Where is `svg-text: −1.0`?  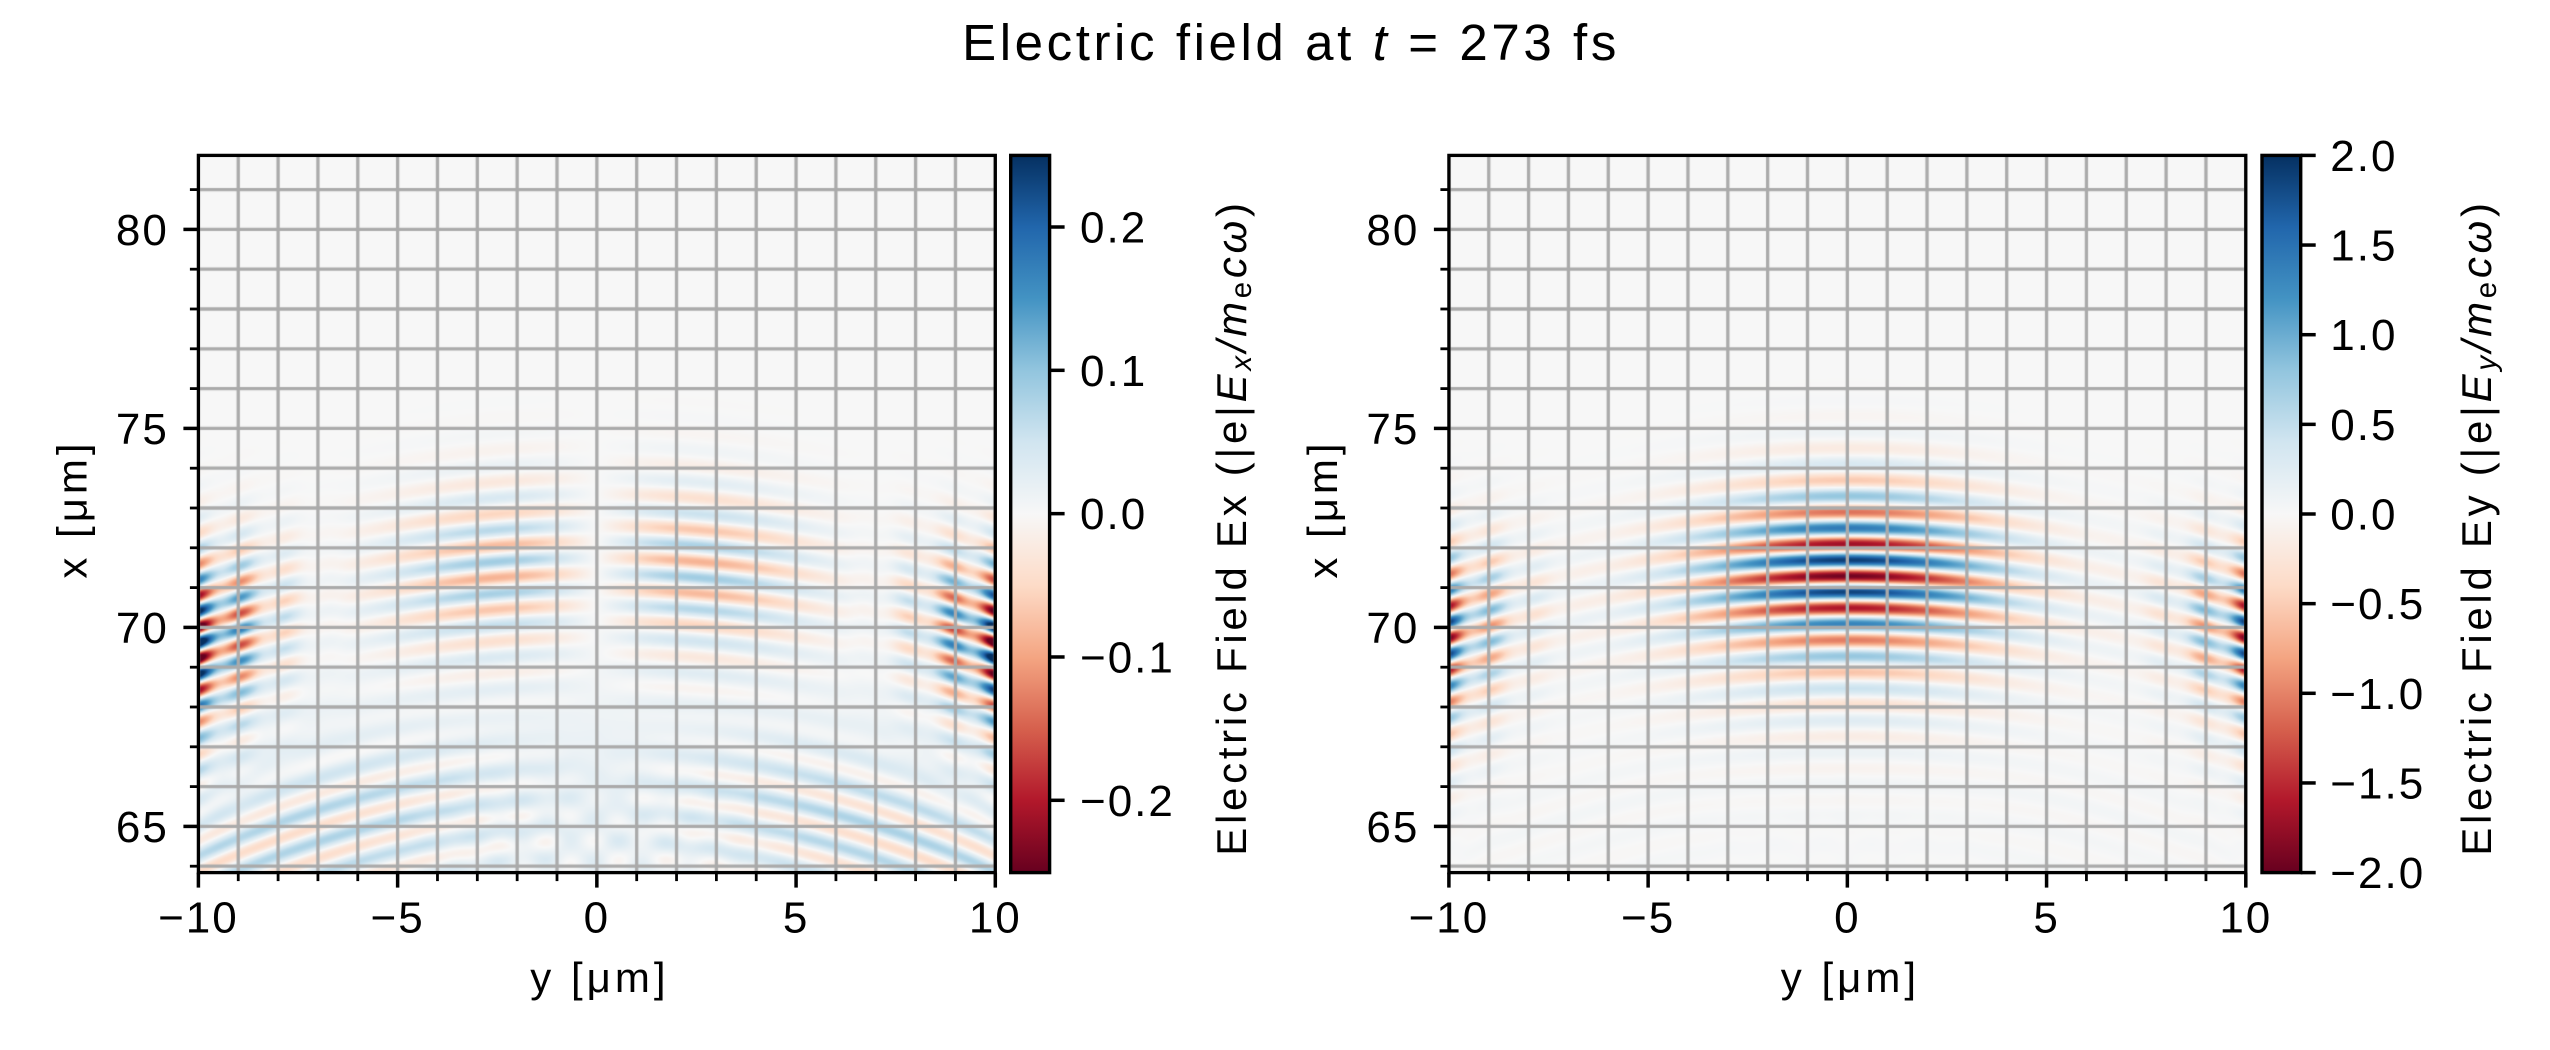 svg-text: −1.0 is located at coordinates (2377, 694).